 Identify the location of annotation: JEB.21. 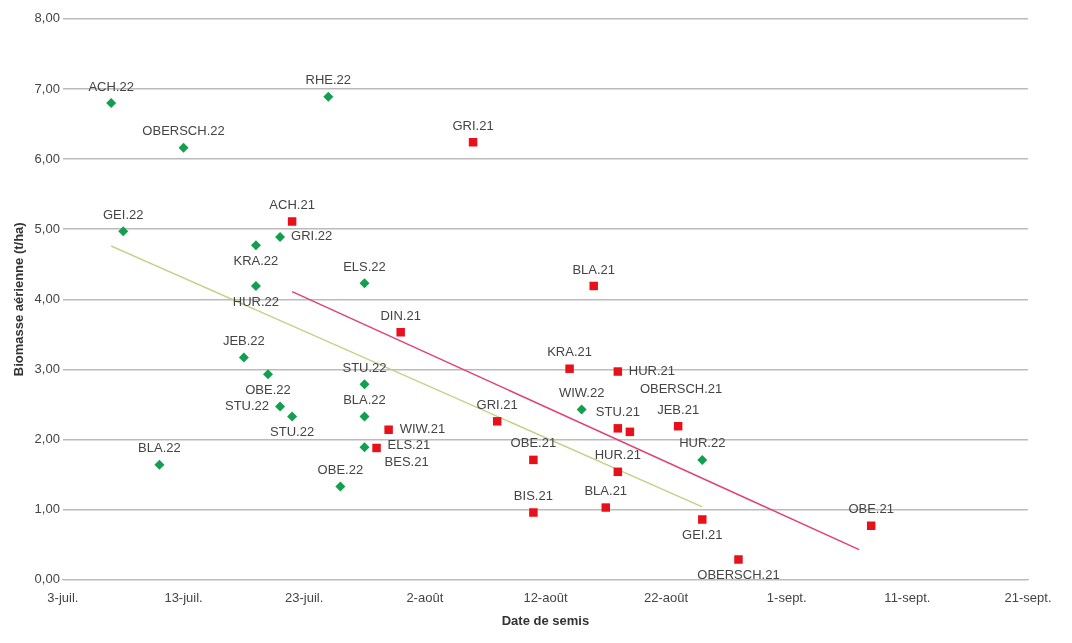
(678, 409).